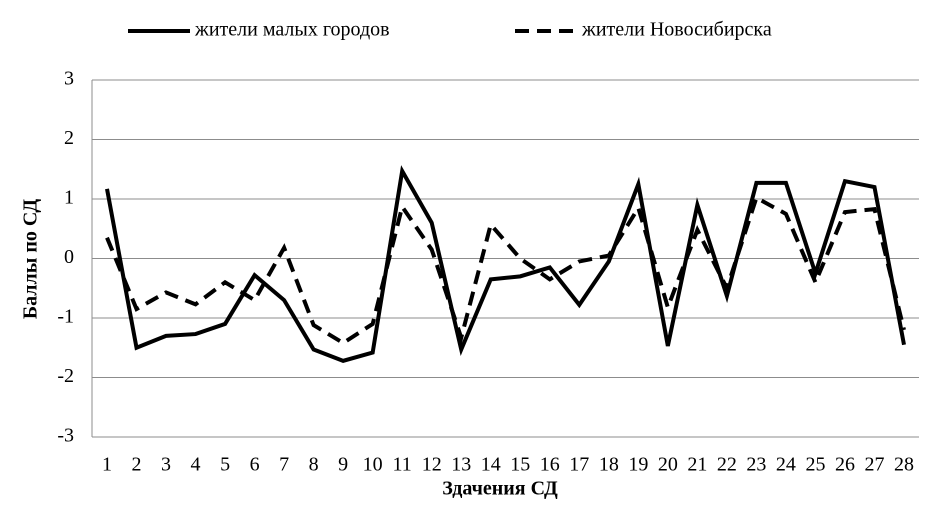  What do you see at coordinates (402, 465) in the screenshot?
I see `x-tick-label: 11` at bounding box center [402, 465].